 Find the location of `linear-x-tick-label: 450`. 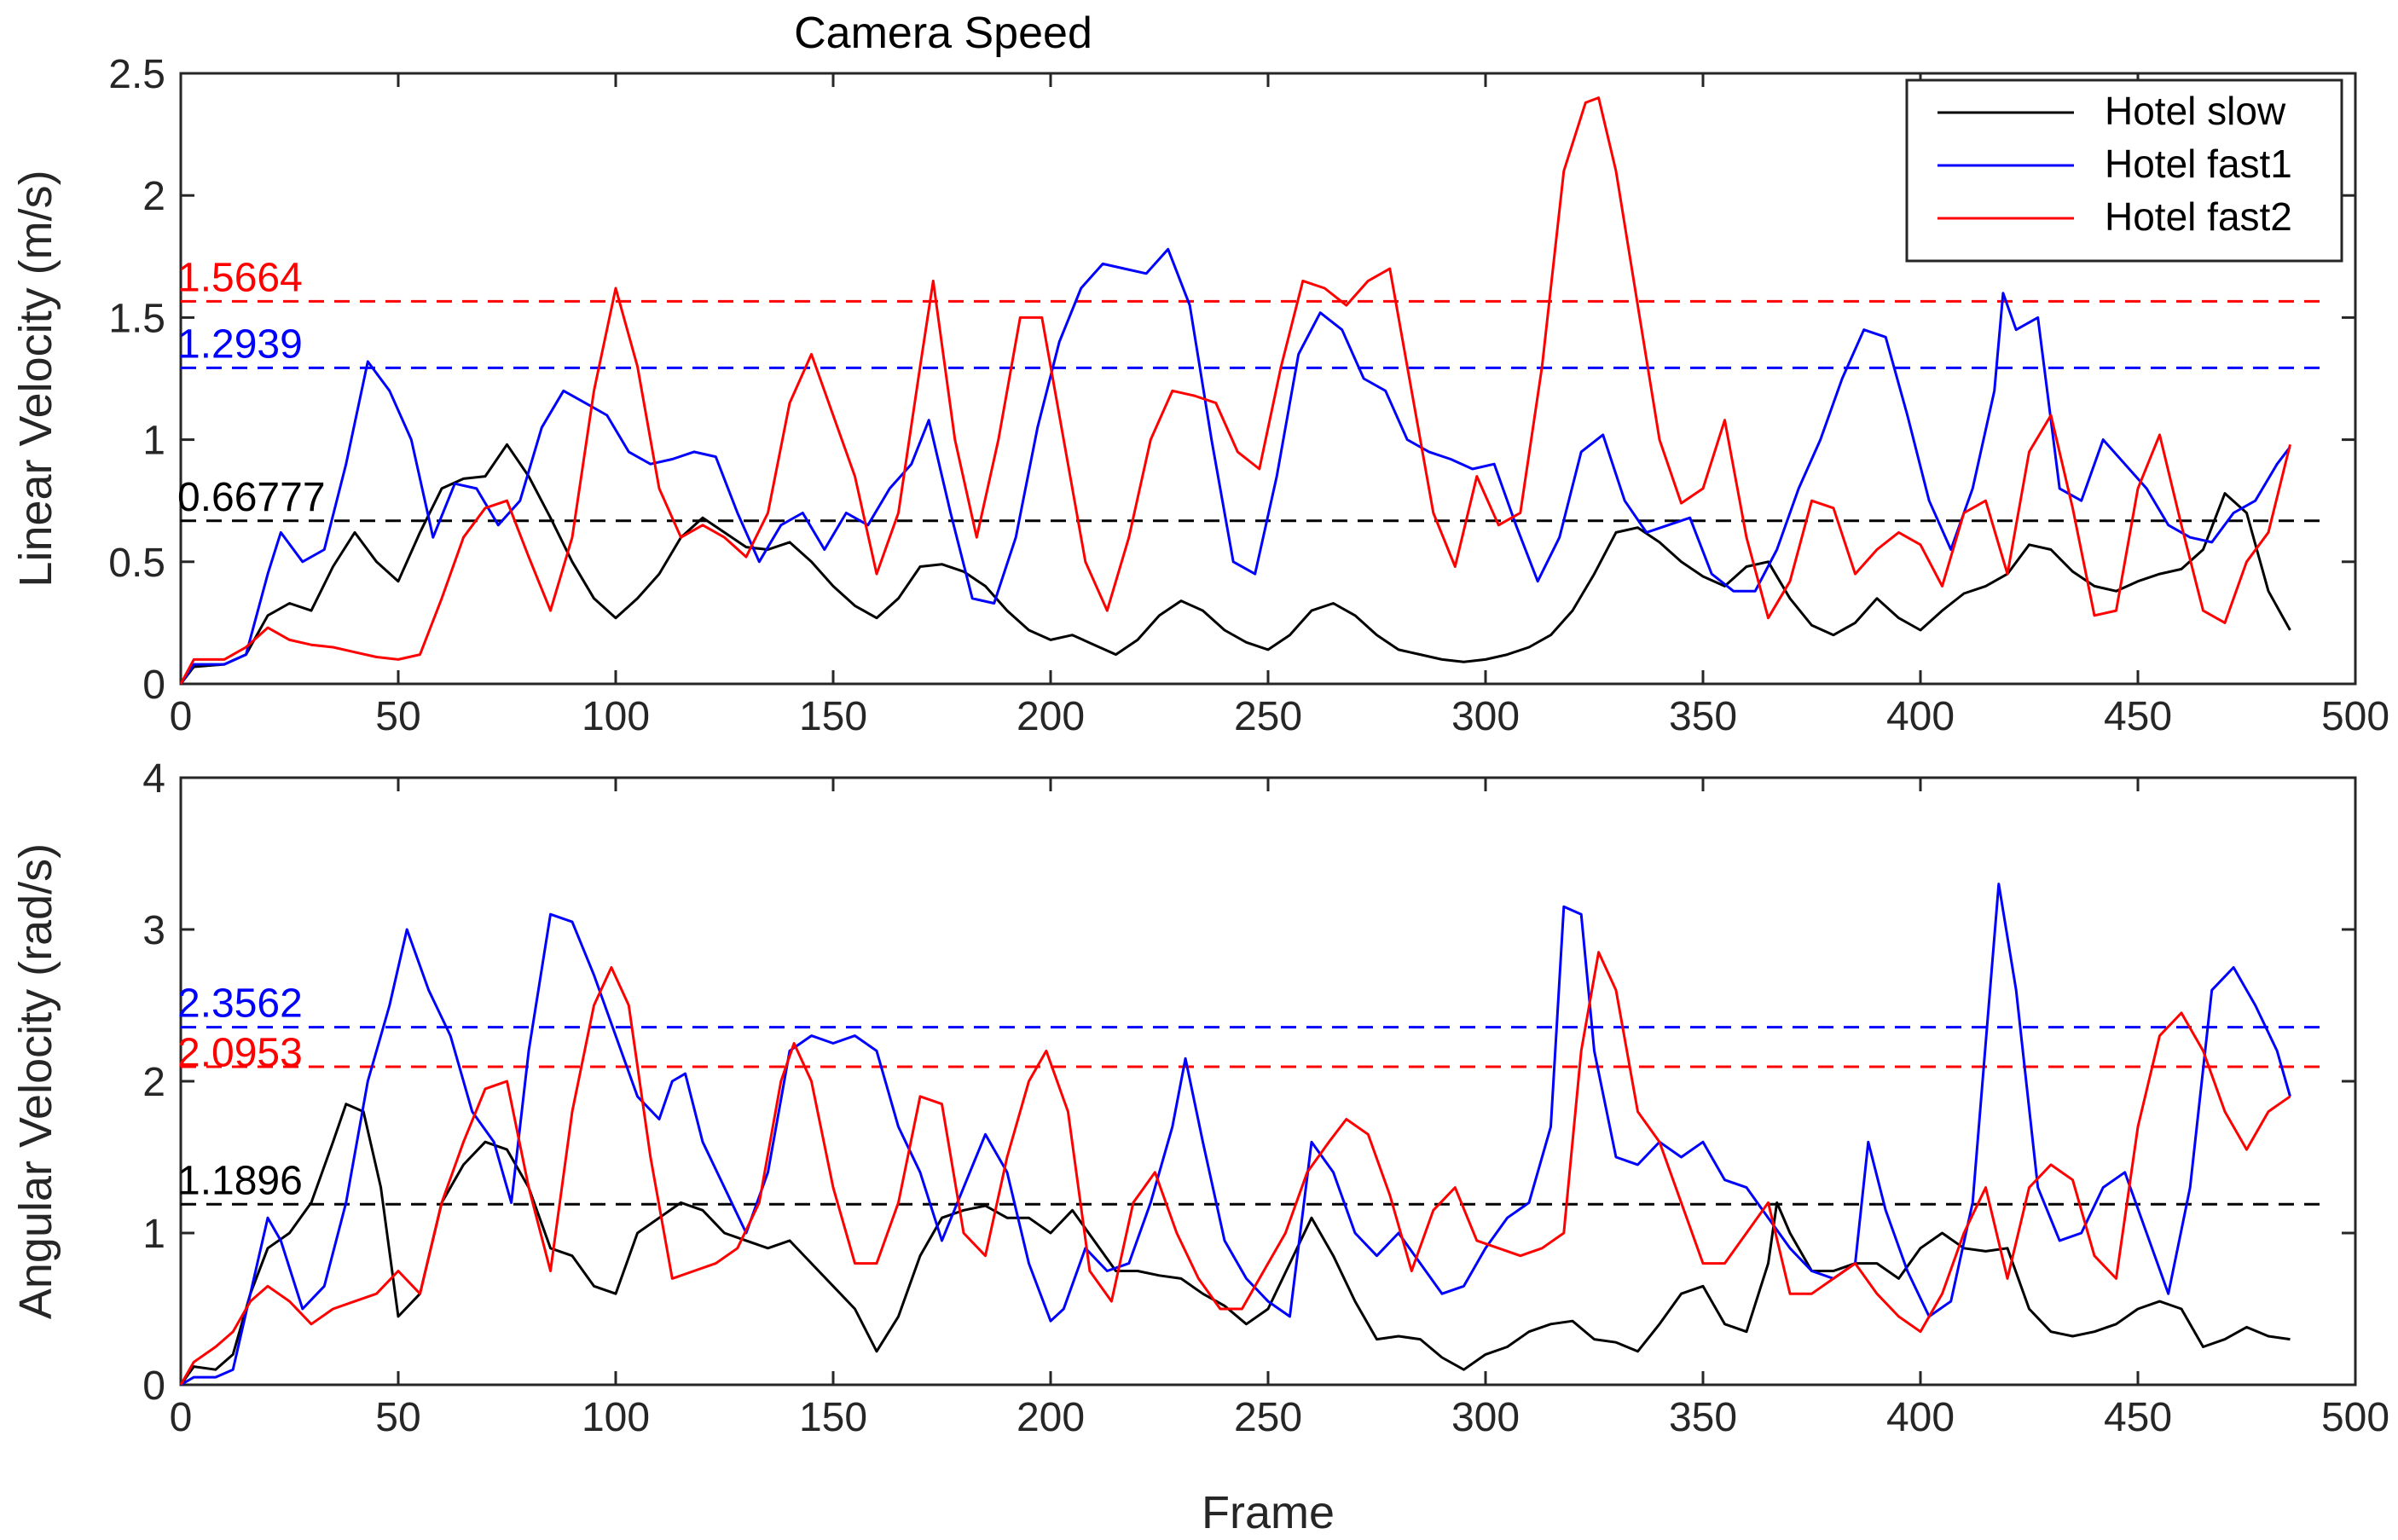

linear-x-tick-label: 450 is located at coordinates (2138, 716).